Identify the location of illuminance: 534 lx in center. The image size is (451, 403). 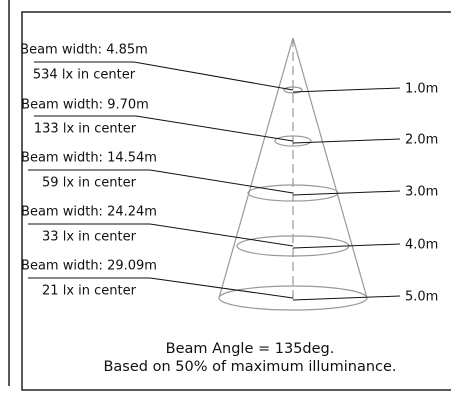
(84, 75).